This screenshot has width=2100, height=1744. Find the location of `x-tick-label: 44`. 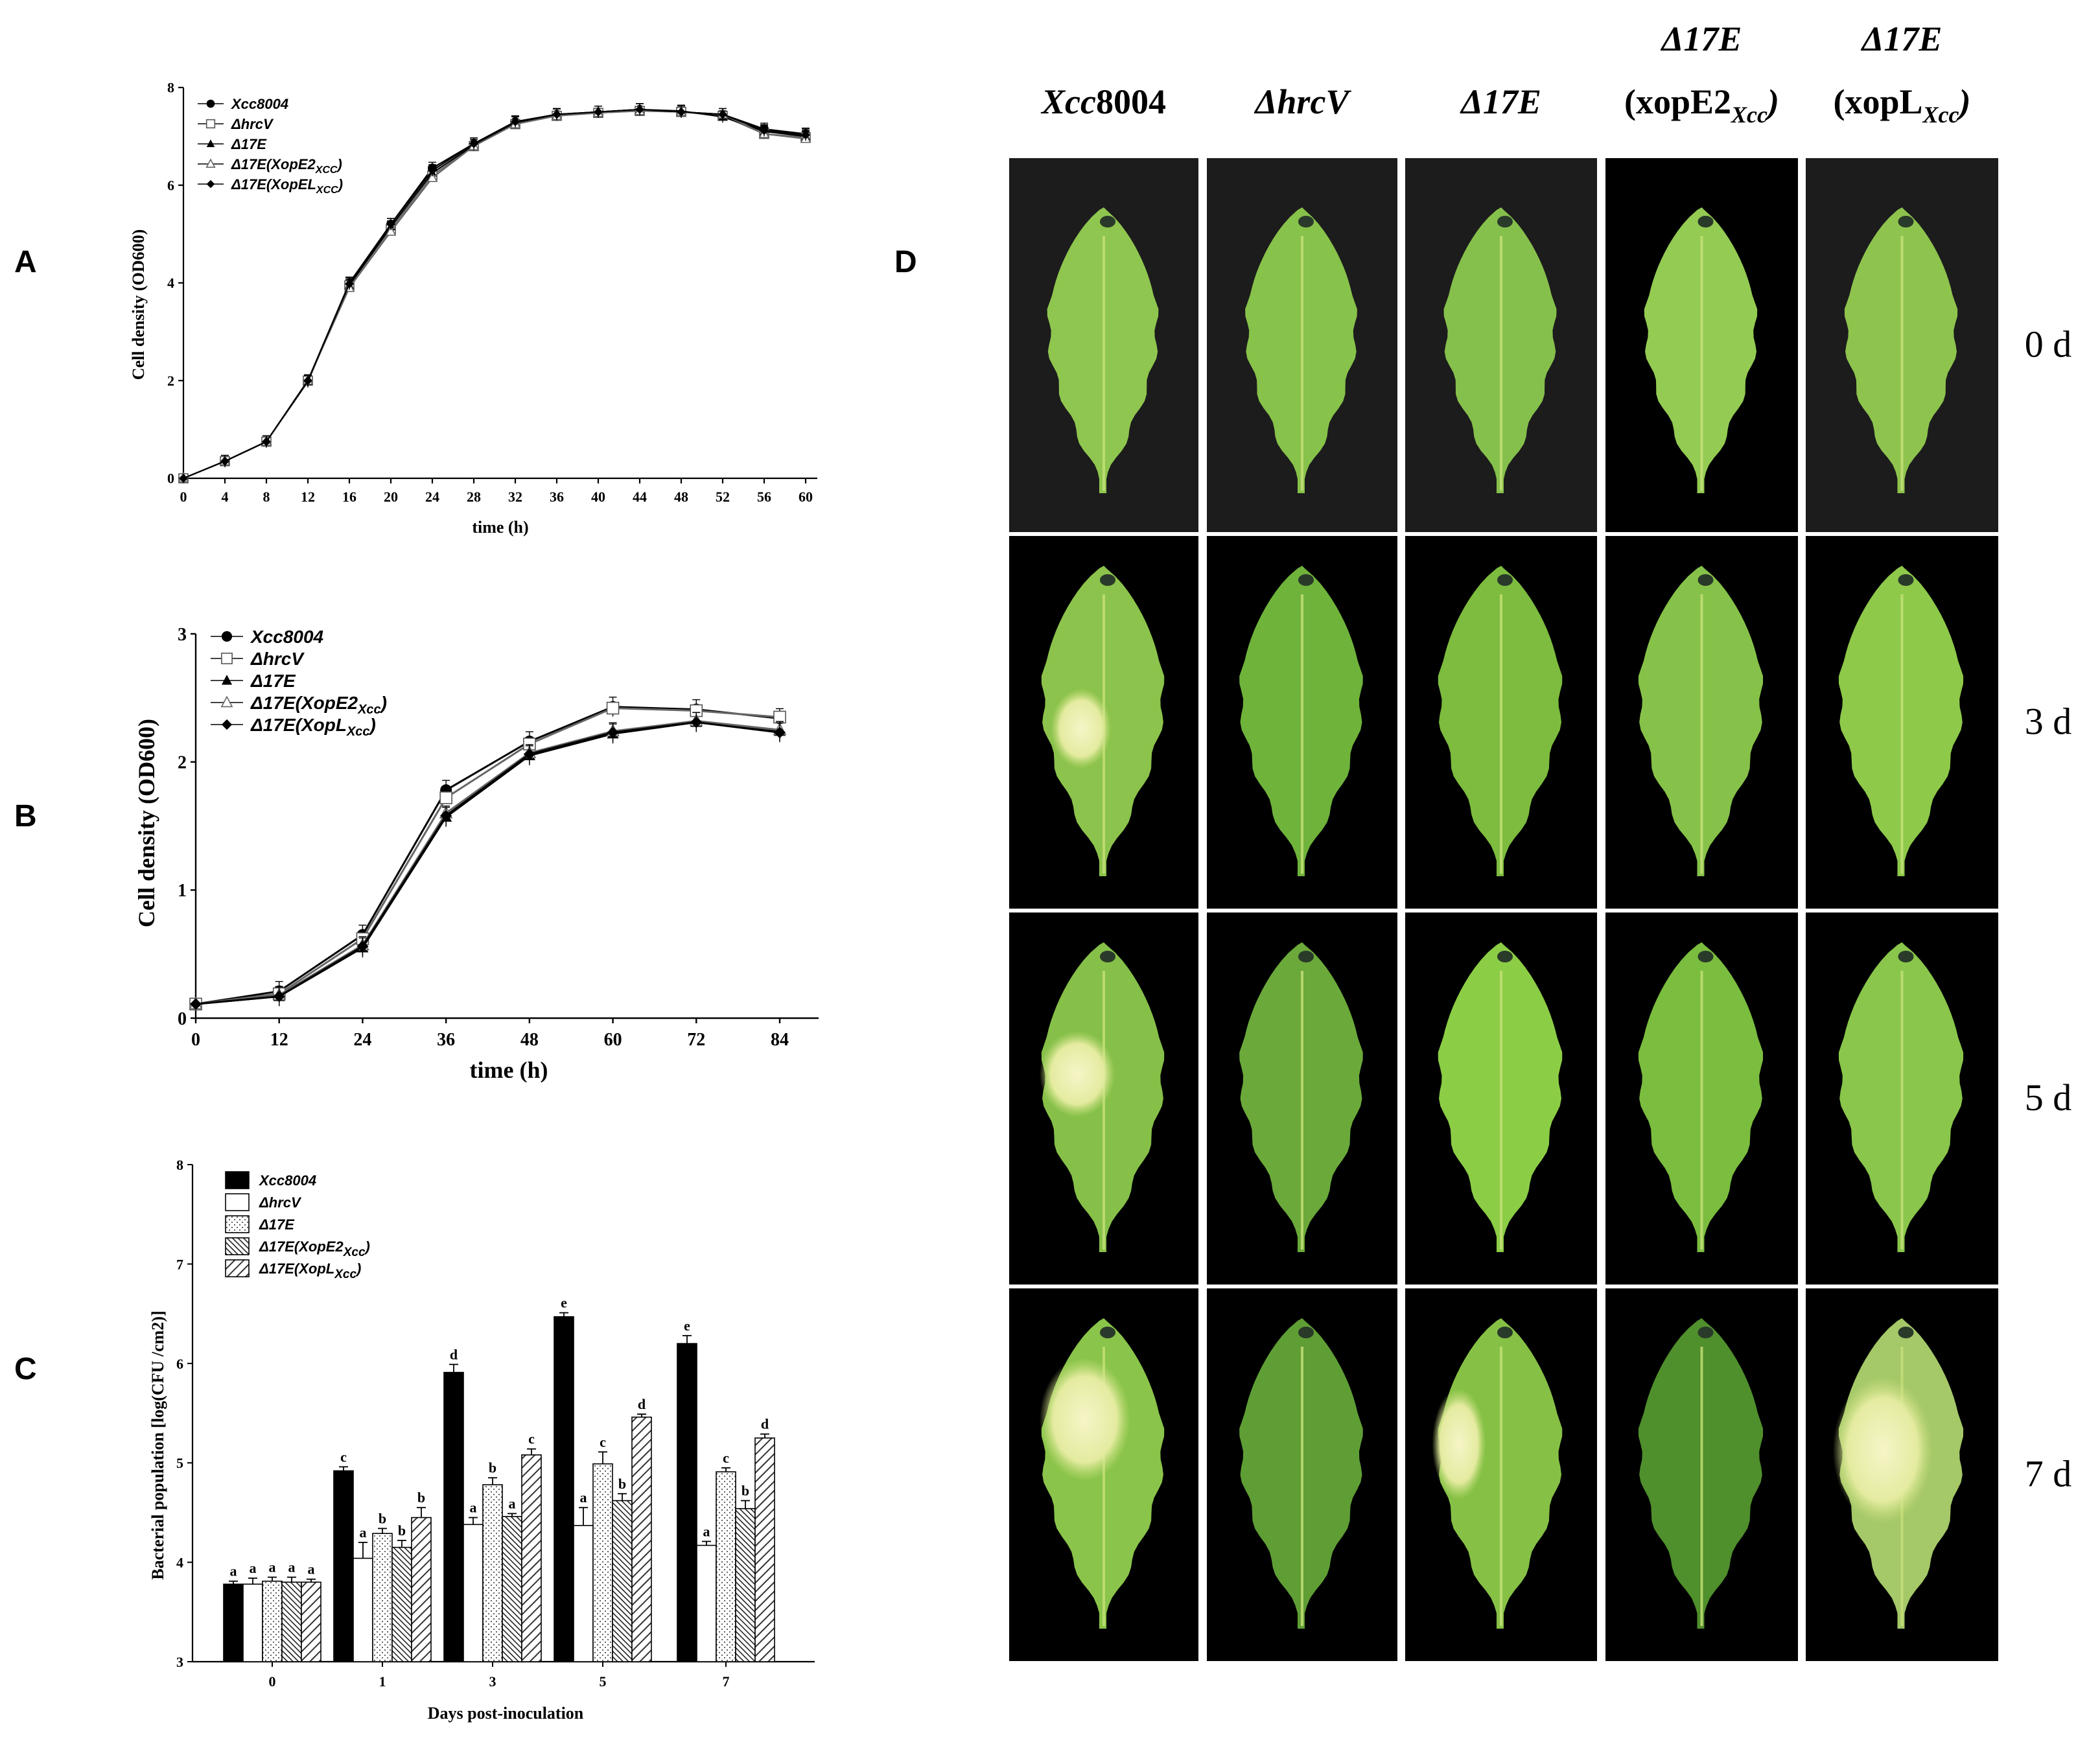

x-tick-label: 44 is located at coordinates (640, 497).